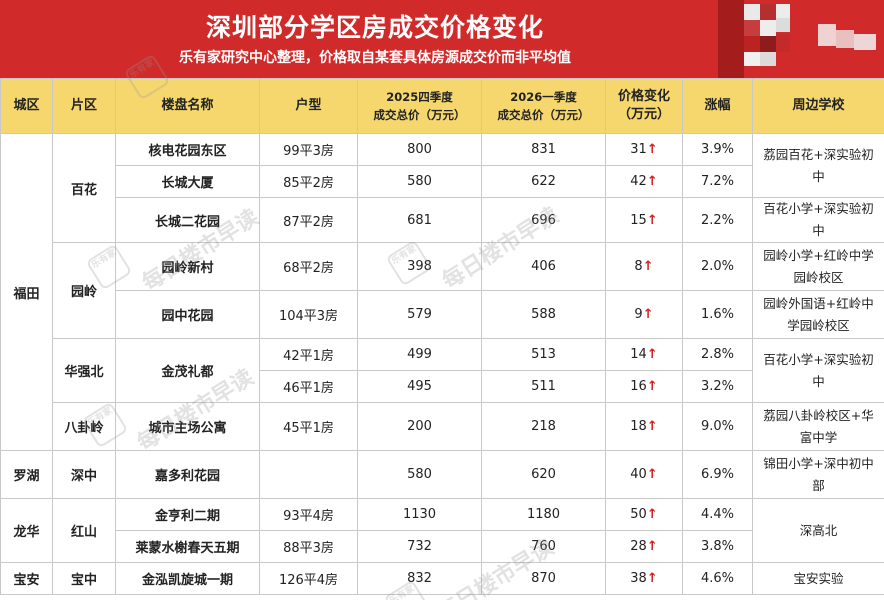 The width and height of the screenshot is (884, 600). I want to click on school-cell: 百花小学+深实验初中, so click(818, 220).